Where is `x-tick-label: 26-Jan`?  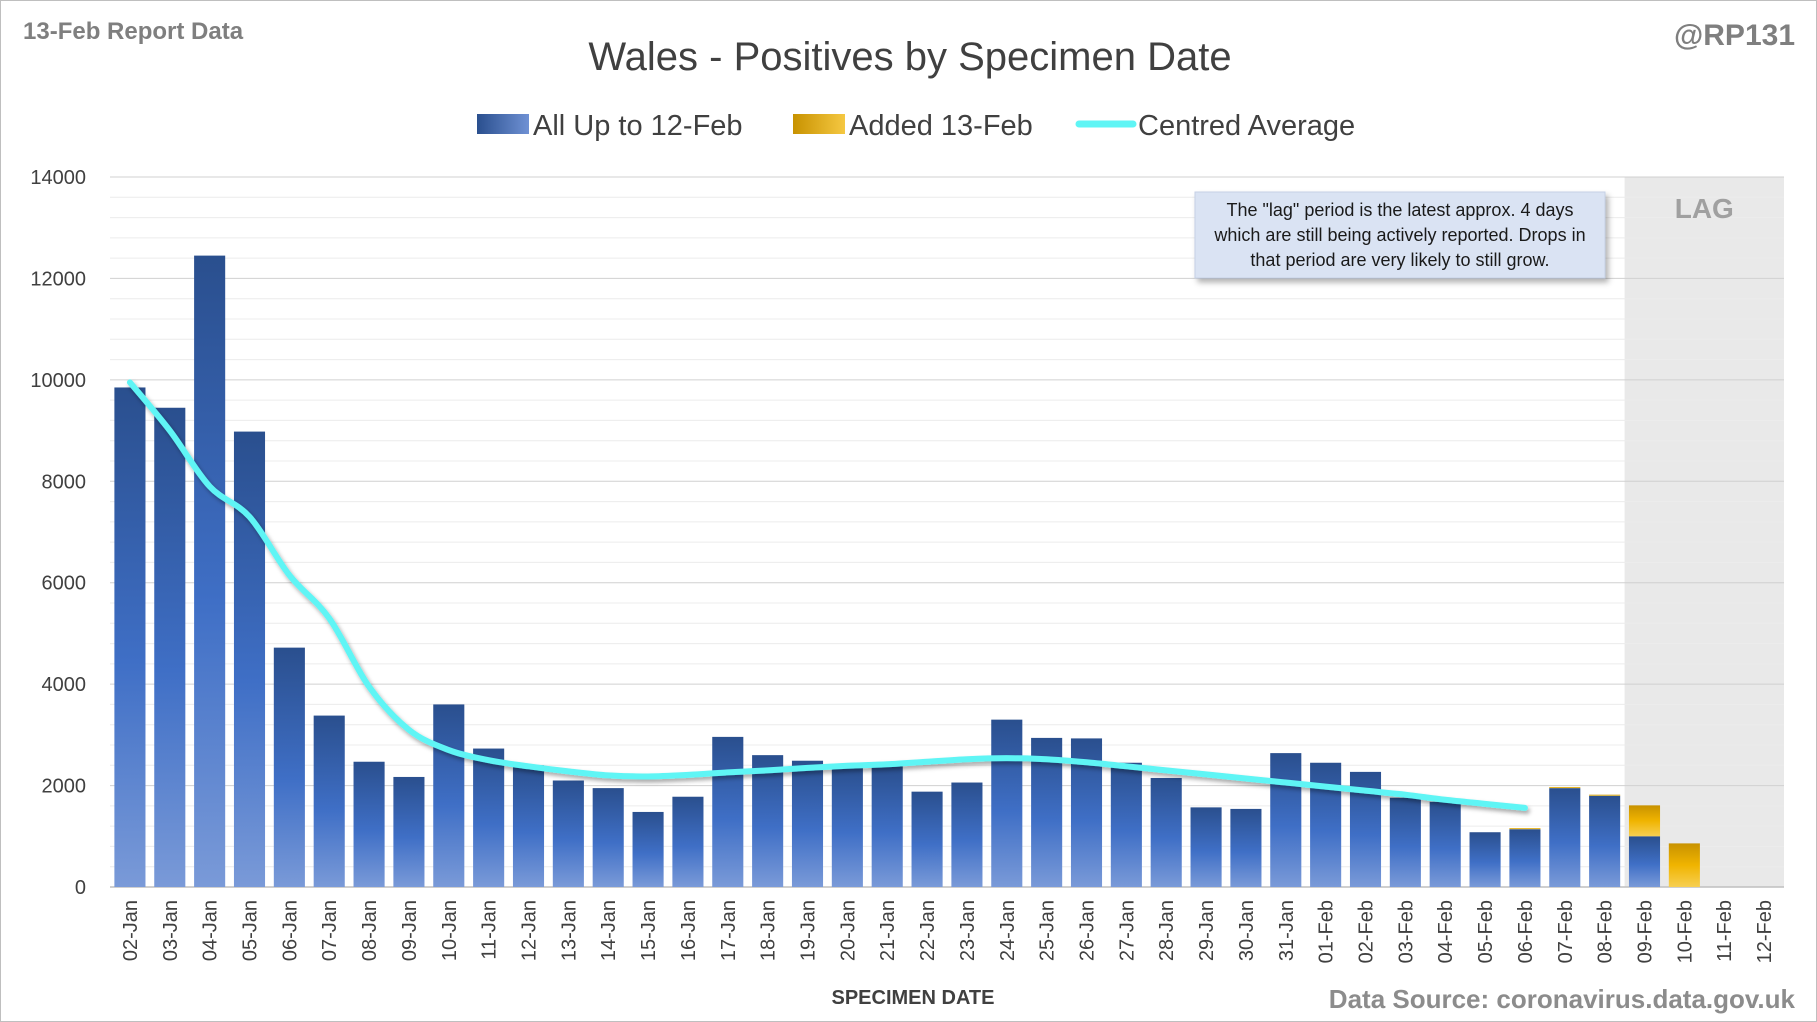
x-tick-label: 26-Jan is located at coordinates (1088, 930).